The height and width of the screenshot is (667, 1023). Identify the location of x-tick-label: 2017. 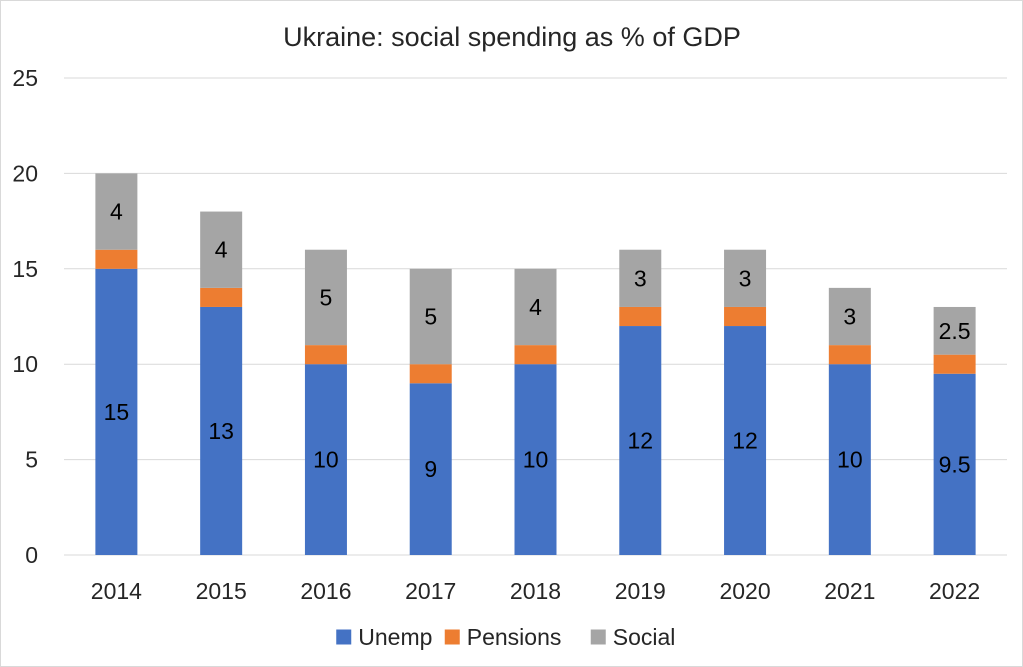
(430, 591).